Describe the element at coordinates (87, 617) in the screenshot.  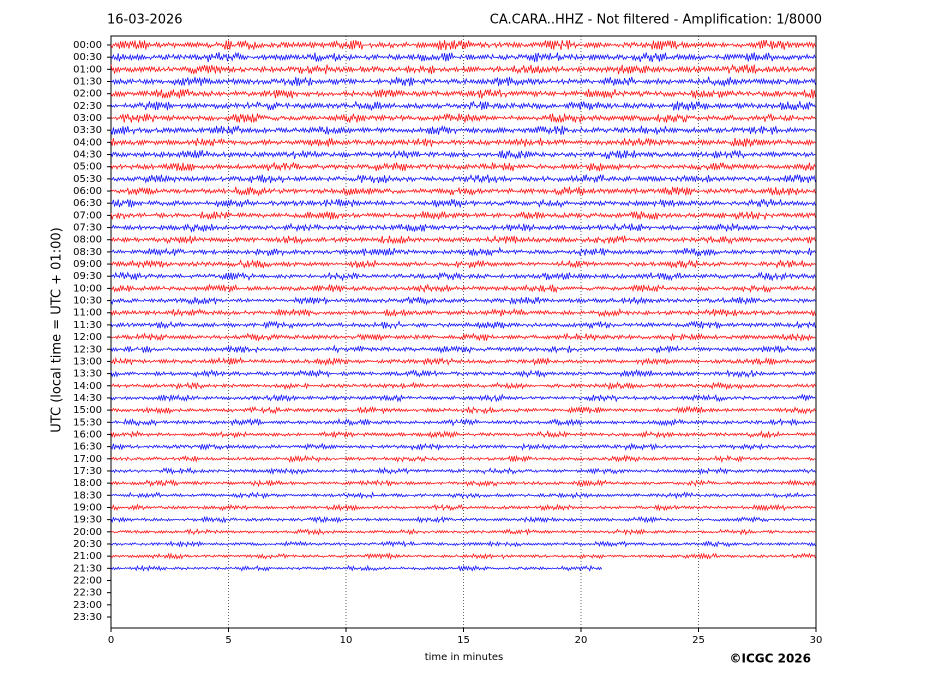
I see `y-tick-label: 23:30` at that location.